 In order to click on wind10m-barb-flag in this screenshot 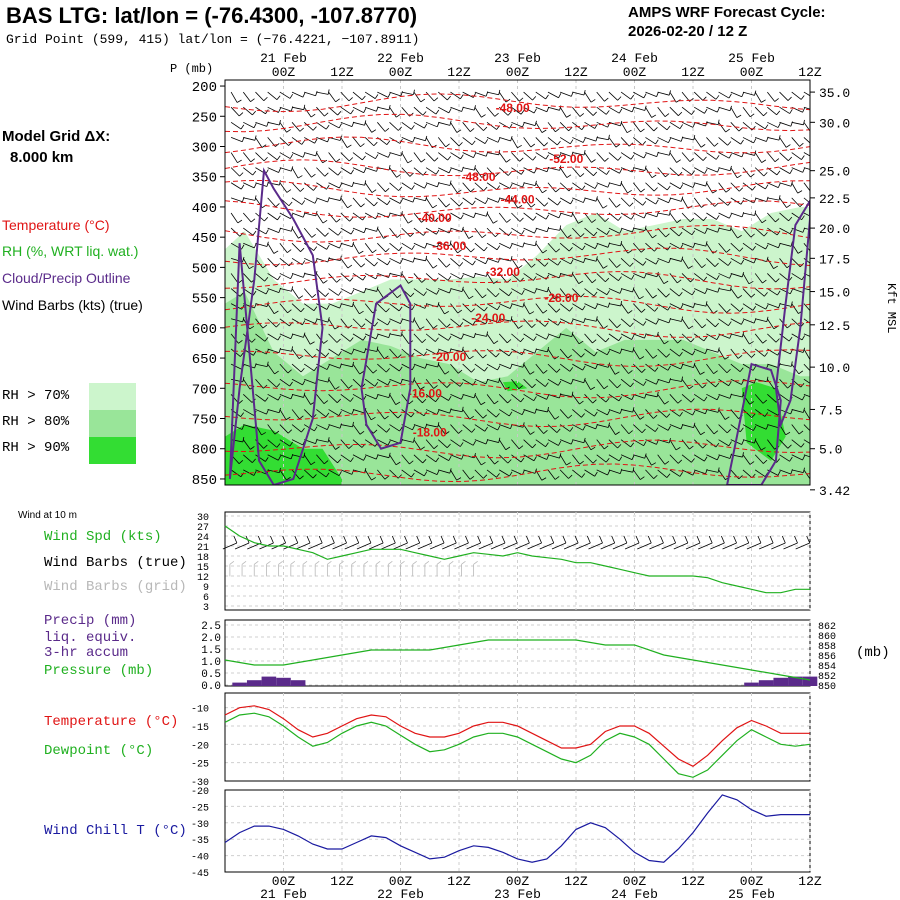, I will do `click(735, 539)`.